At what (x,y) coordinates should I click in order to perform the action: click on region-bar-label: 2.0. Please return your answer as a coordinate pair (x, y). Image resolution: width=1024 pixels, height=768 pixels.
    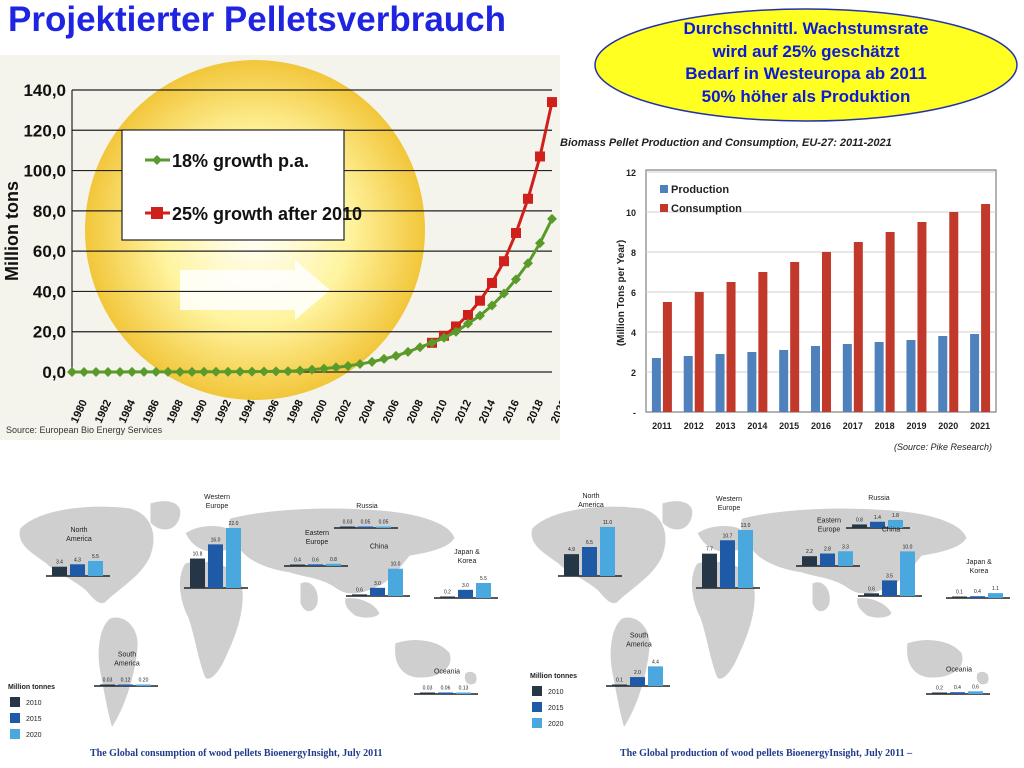
    Looking at the image, I should click on (637, 673).